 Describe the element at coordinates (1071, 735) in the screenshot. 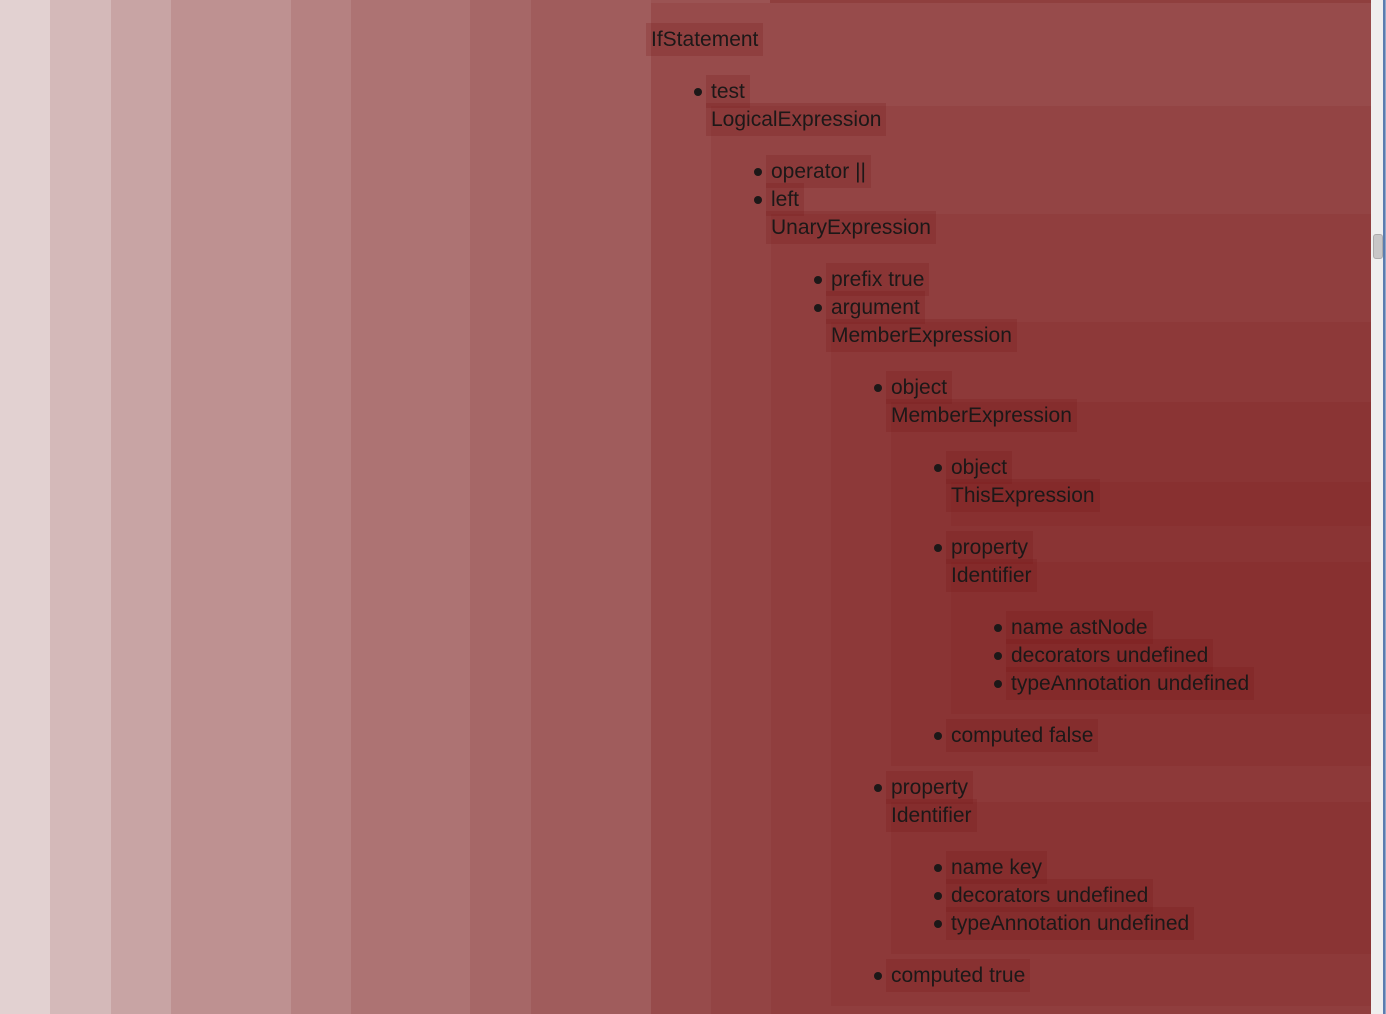

I see `ast-property-value: false` at that location.